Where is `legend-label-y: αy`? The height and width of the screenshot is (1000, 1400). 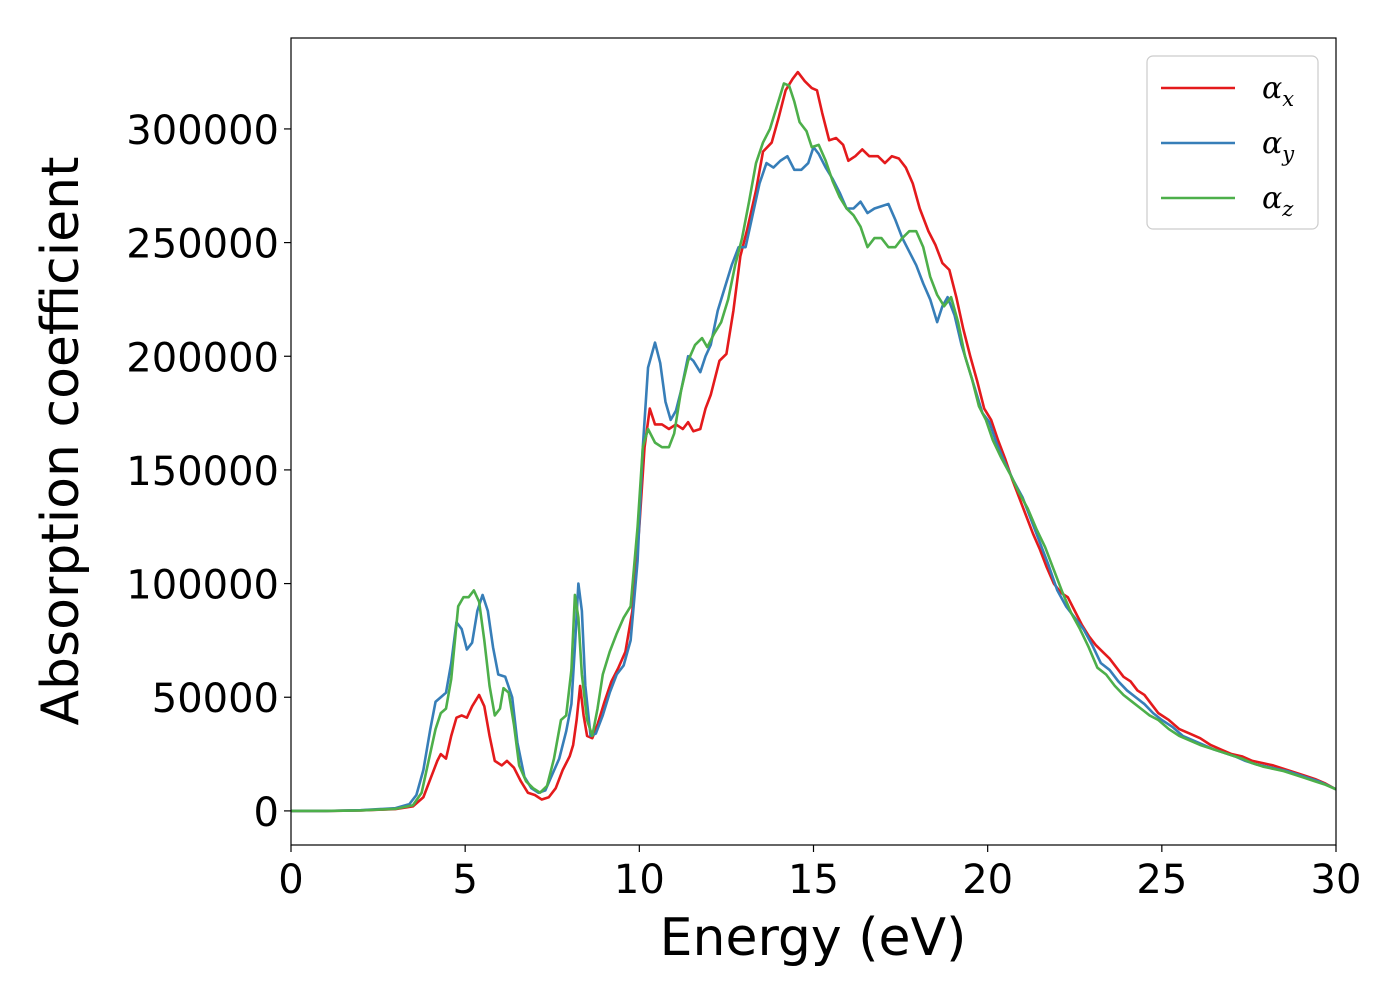 legend-label-y: αy is located at coordinates (1278, 146).